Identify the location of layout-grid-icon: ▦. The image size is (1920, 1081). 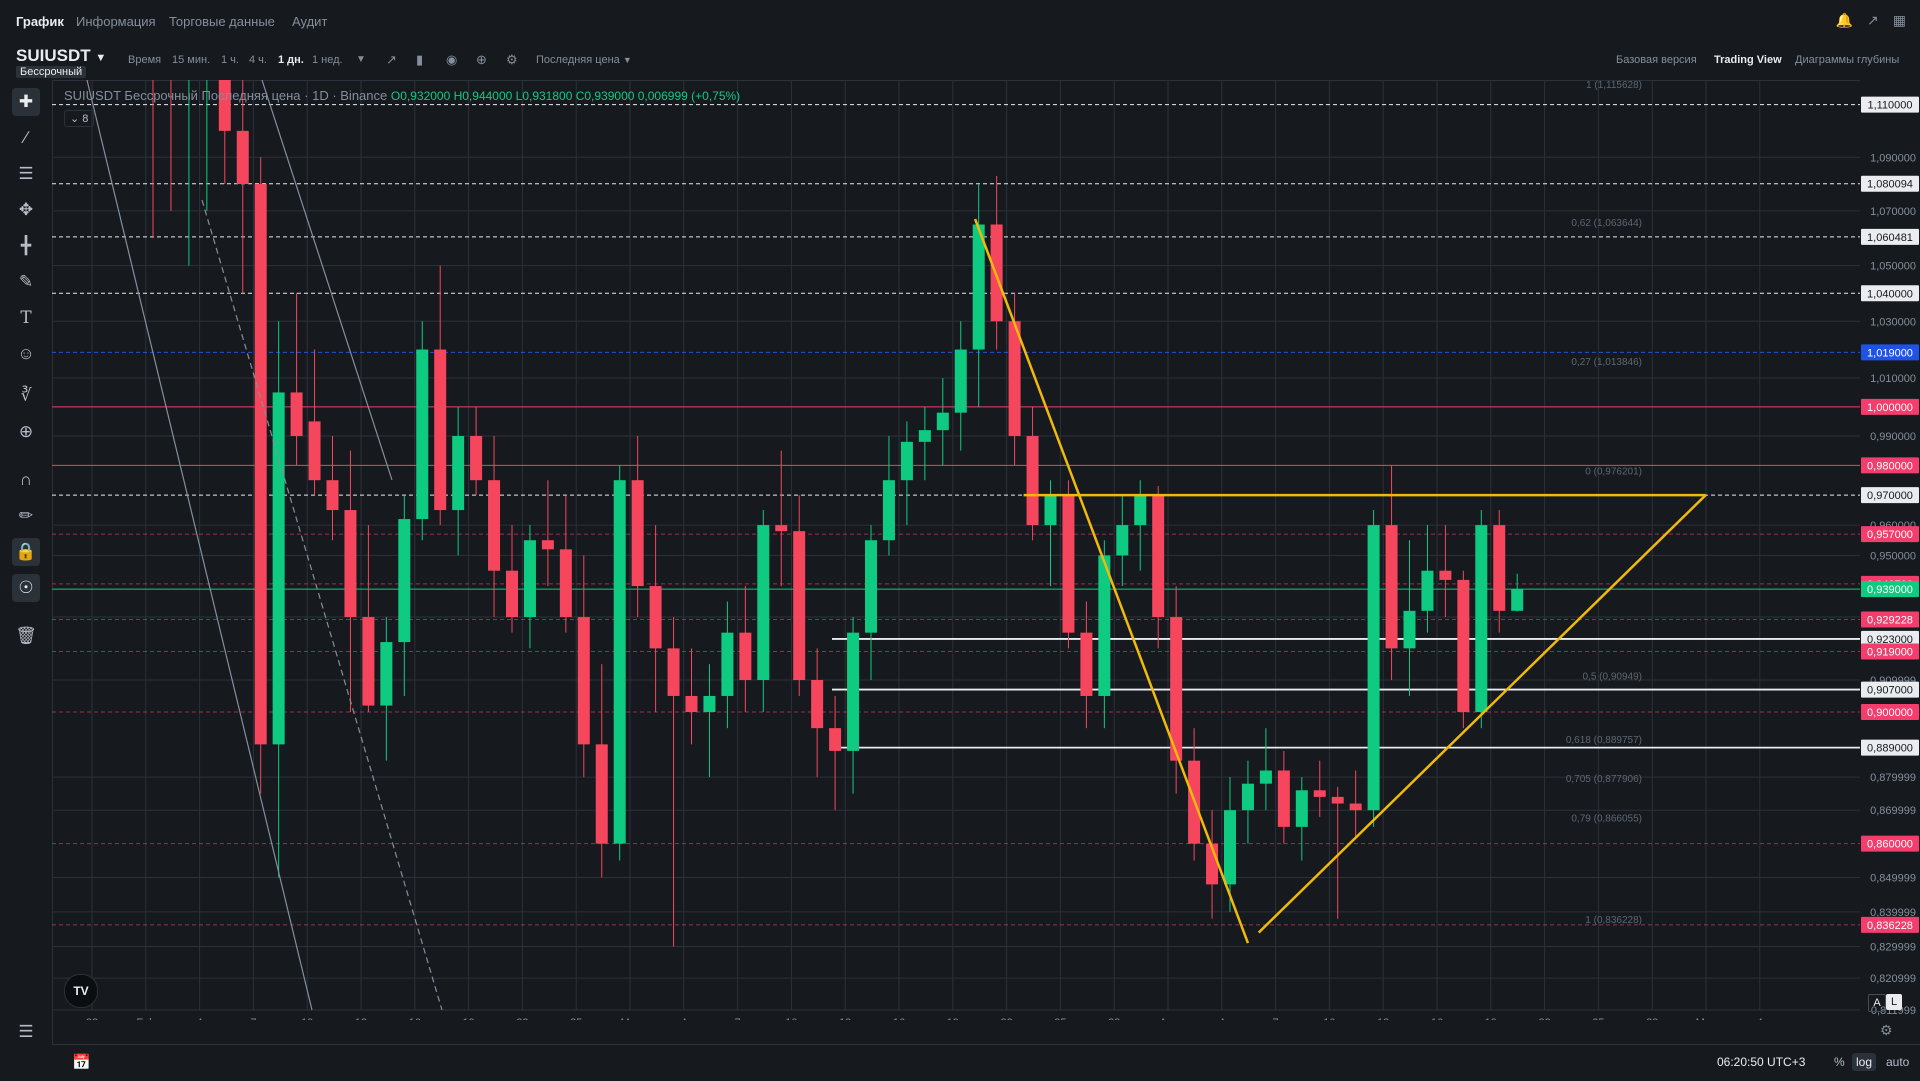
(1899, 20).